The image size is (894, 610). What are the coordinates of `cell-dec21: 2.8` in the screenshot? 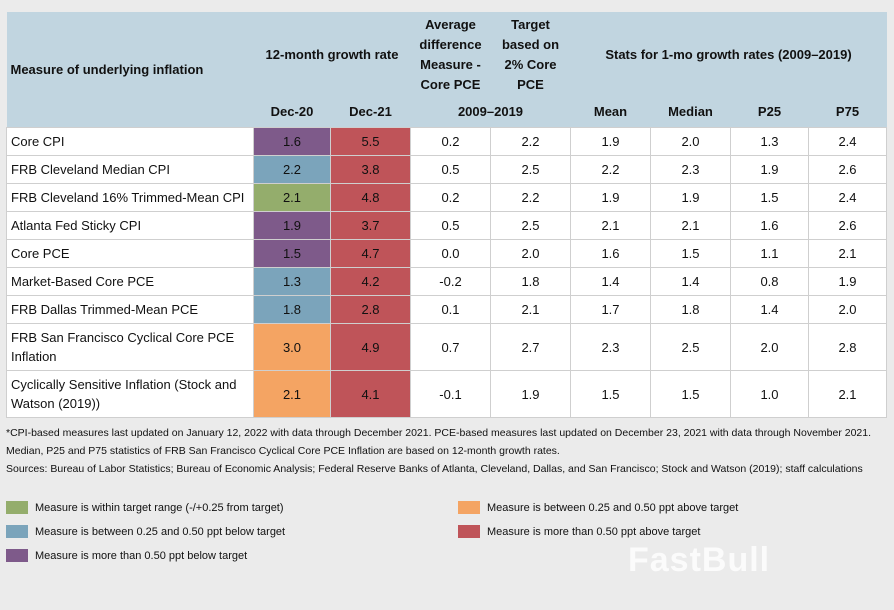 It's located at (370, 309).